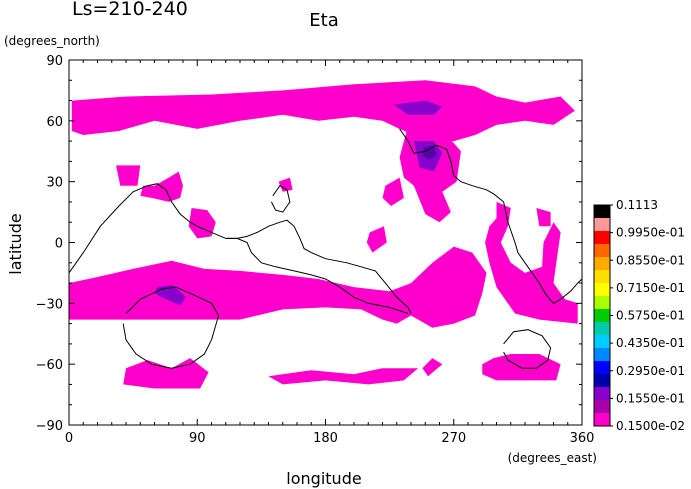  What do you see at coordinates (343, 376) in the screenshot?
I see `region-south-band-mid` at bounding box center [343, 376].